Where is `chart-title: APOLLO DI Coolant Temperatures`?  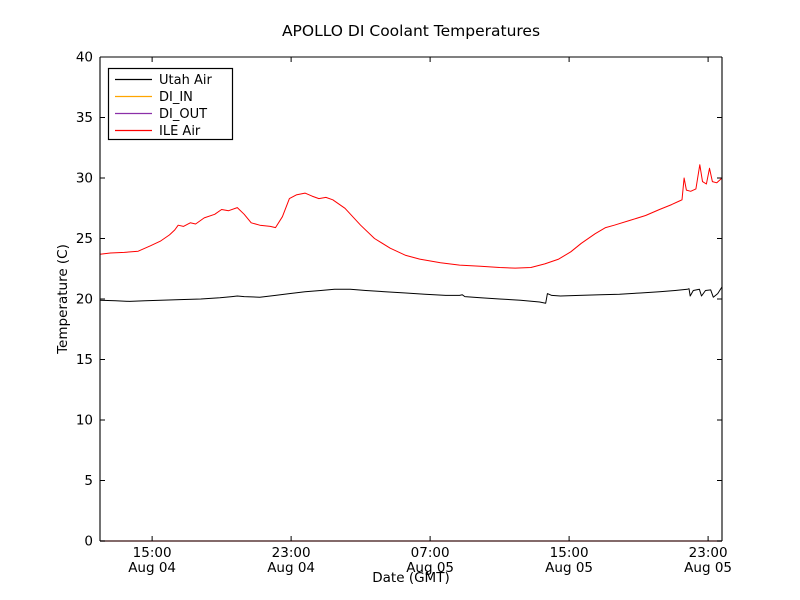
chart-title: APOLLO DI Coolant Temperatures is located at coordinates (411, 31).